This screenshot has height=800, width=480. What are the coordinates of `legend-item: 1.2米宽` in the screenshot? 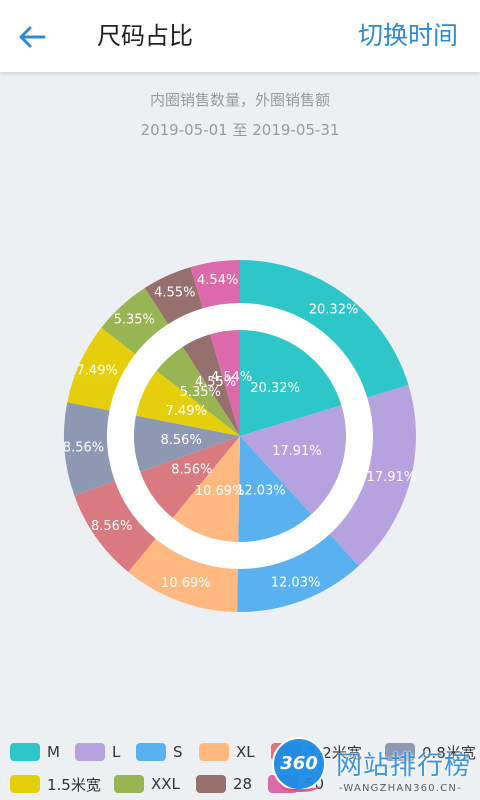 It's located at (316, 752).